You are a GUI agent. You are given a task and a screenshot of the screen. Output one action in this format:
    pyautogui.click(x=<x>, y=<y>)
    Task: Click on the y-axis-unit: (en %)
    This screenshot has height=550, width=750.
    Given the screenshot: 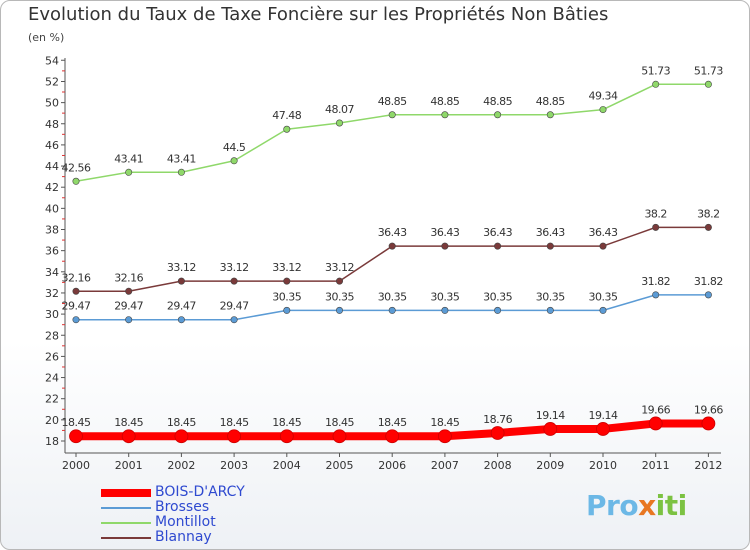 What is the action you would take?
    pyautogui.click(x=46, y=37)
    